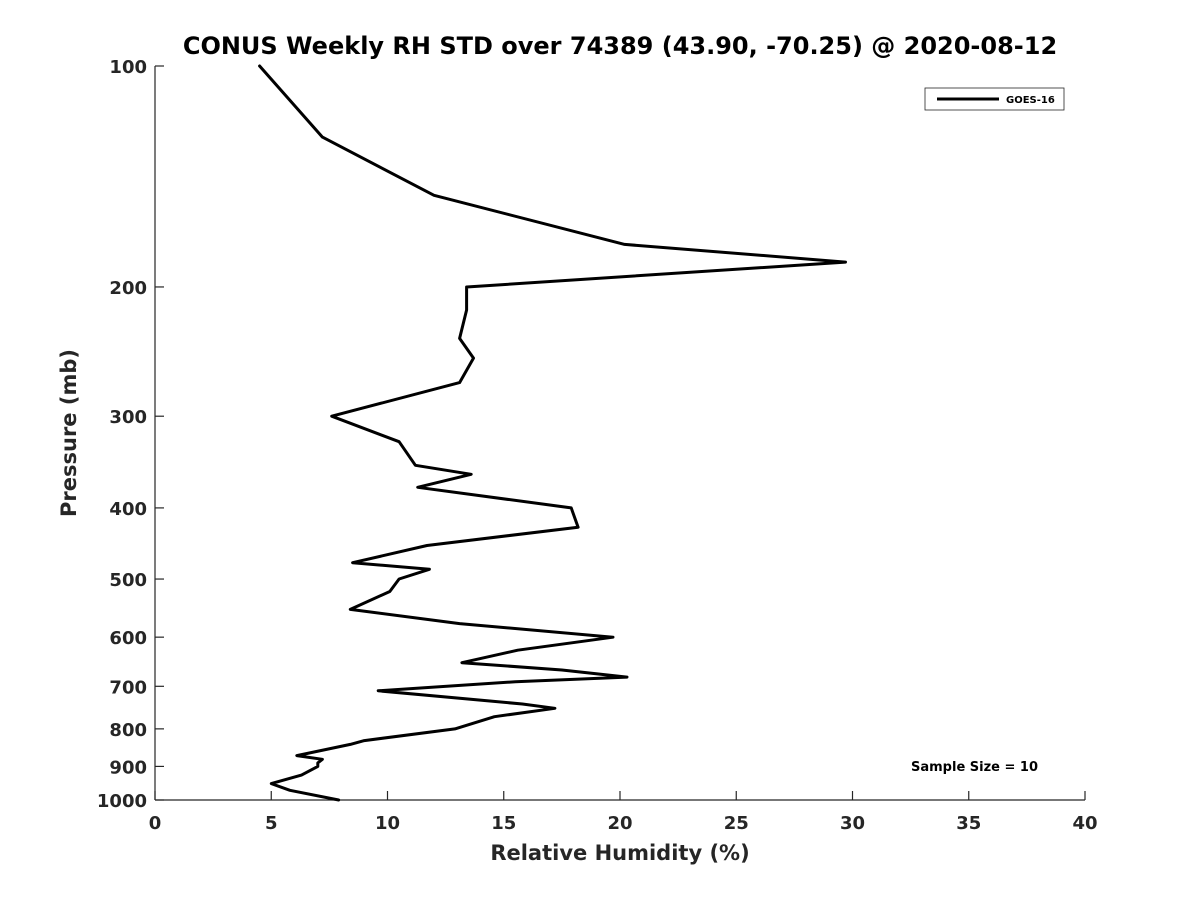  Describe the element at coordinates (69, 433) in the screenshot. I see `y-axis-label: Pressure (mb)` at that location.